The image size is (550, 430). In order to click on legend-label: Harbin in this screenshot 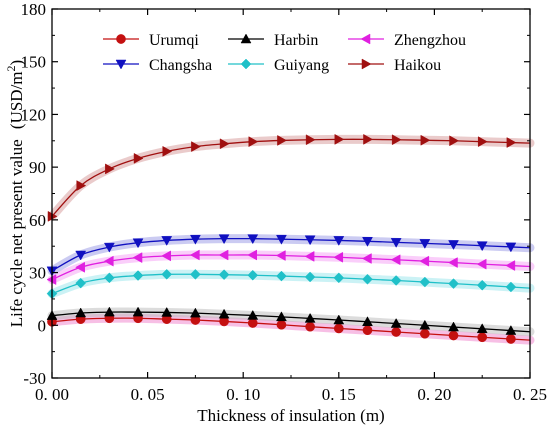, I will do `click(296, 40)`.